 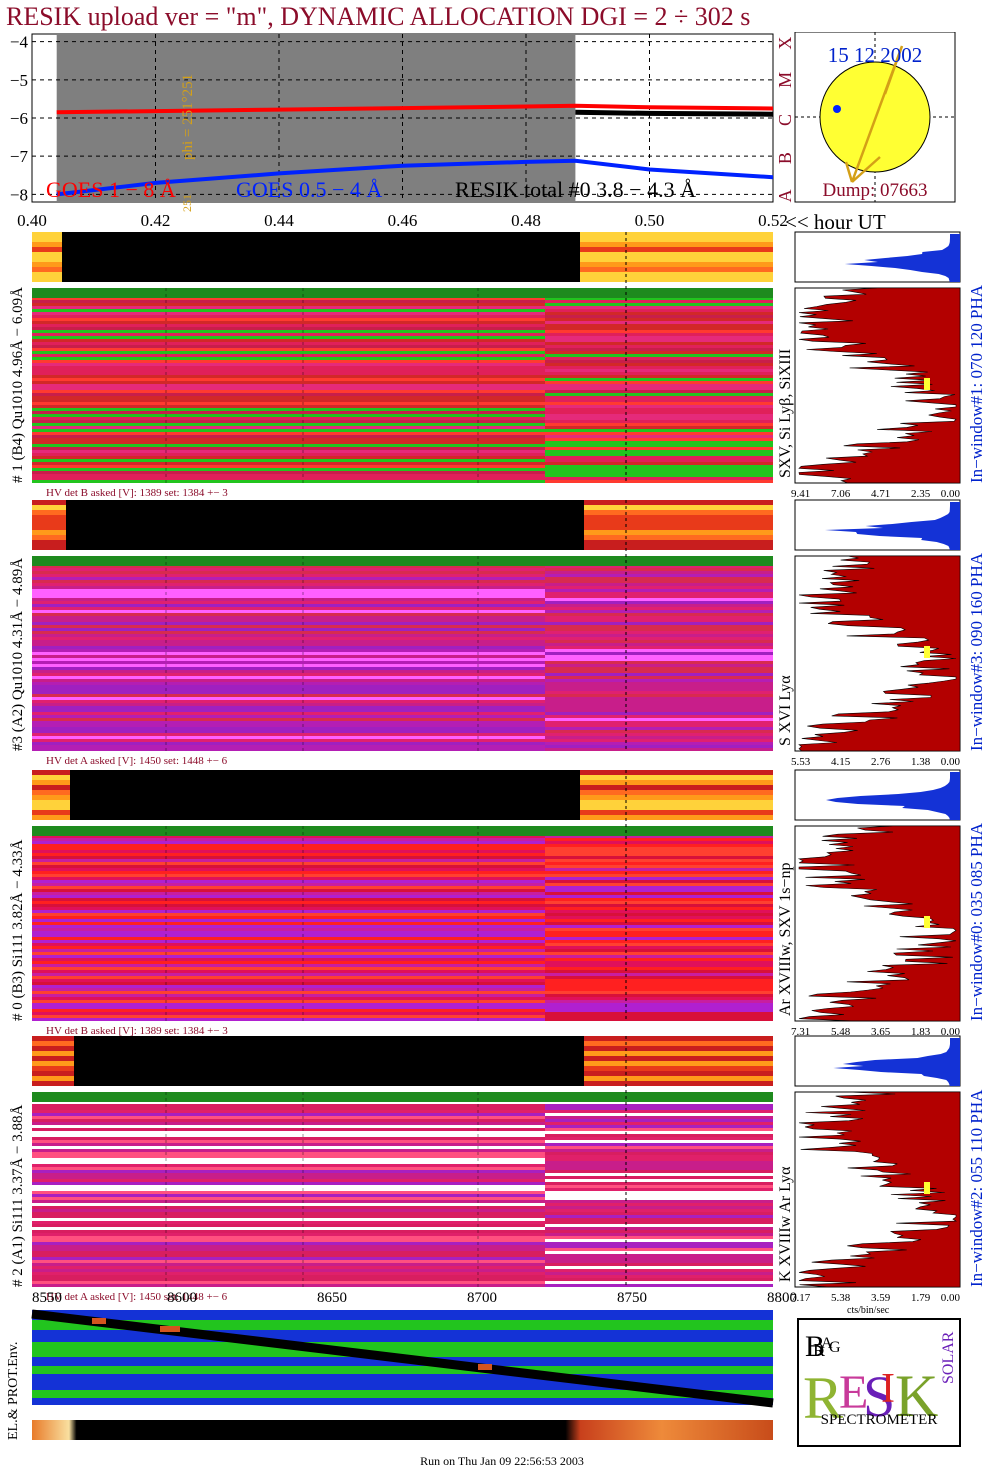 I want to click on spectrum-tick-label: 5.48, so click(x=841, y=1032).